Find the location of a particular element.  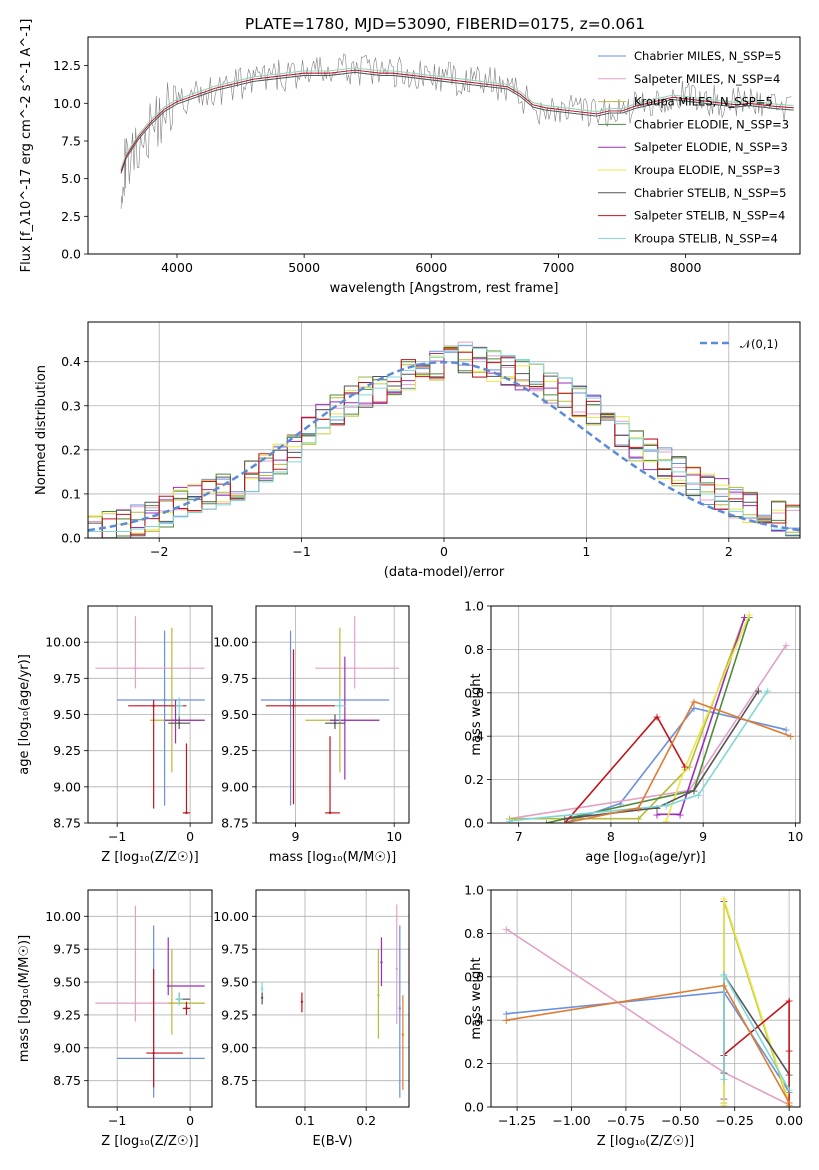

spectrum-data-line is located at coordinates (456, 131).